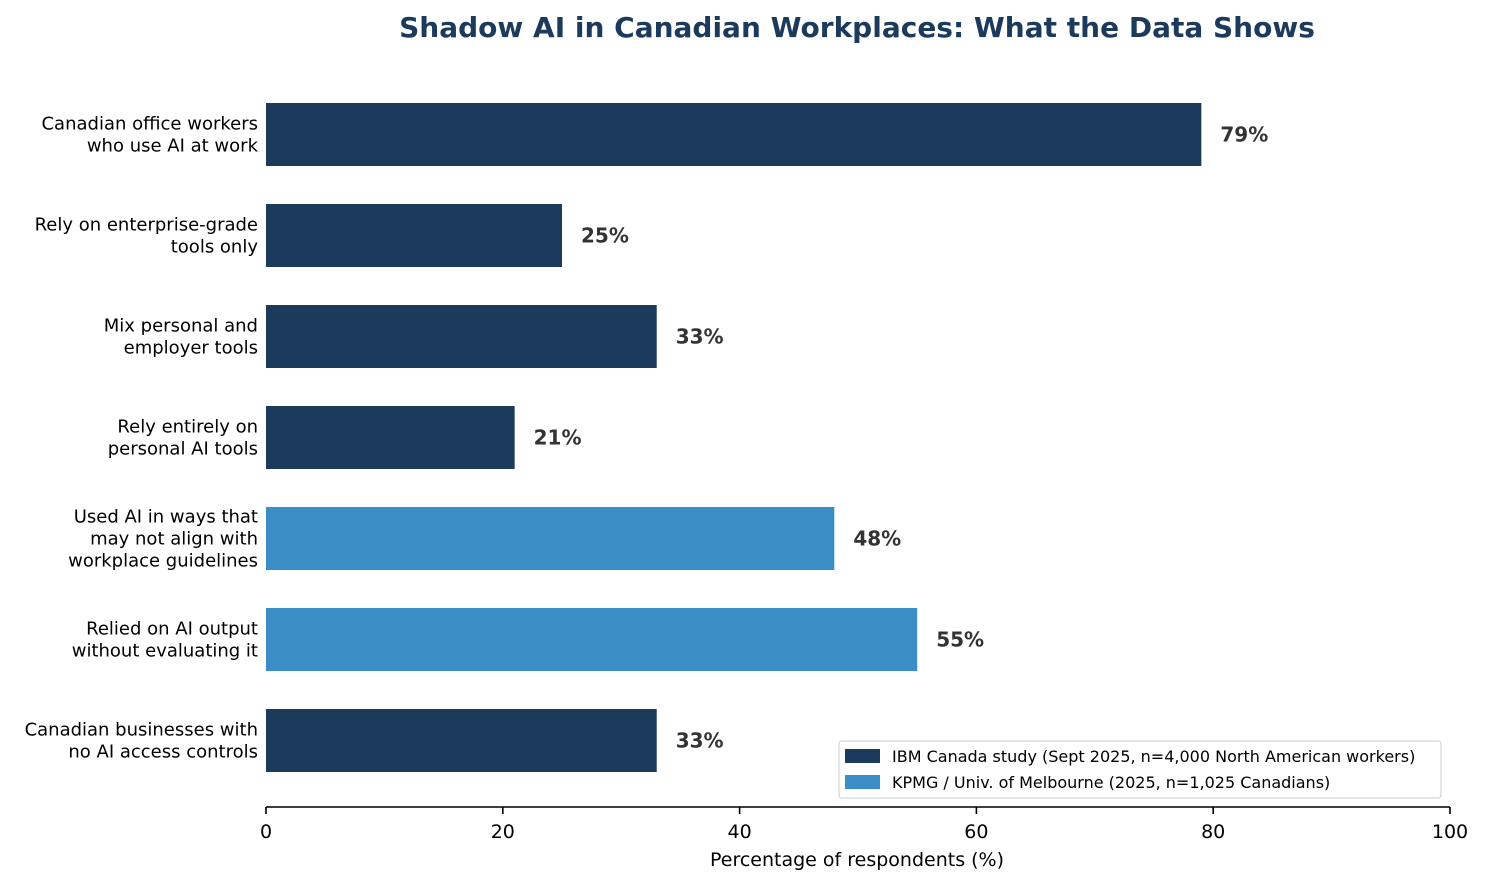 The width and height of the screenshot is (1485, 889). Describe the element at coordinates (266, 832) in the screenshot. I see `x-tick-label: 0` at that location.